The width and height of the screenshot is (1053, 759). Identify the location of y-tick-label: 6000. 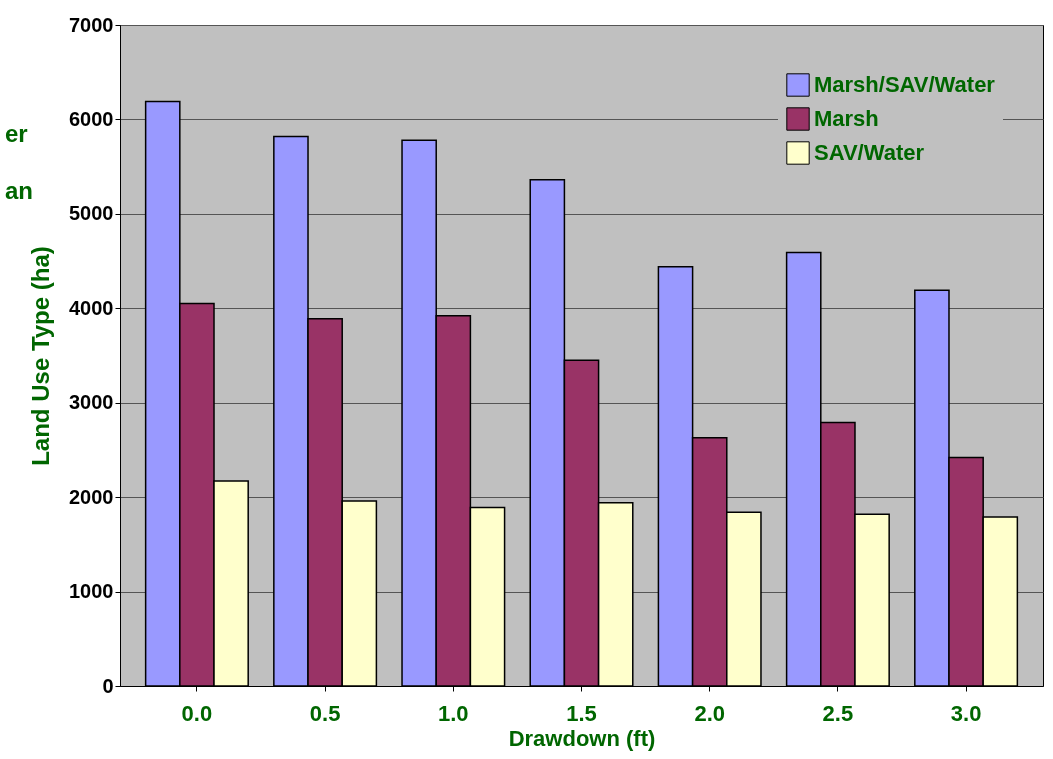
(91, 118).